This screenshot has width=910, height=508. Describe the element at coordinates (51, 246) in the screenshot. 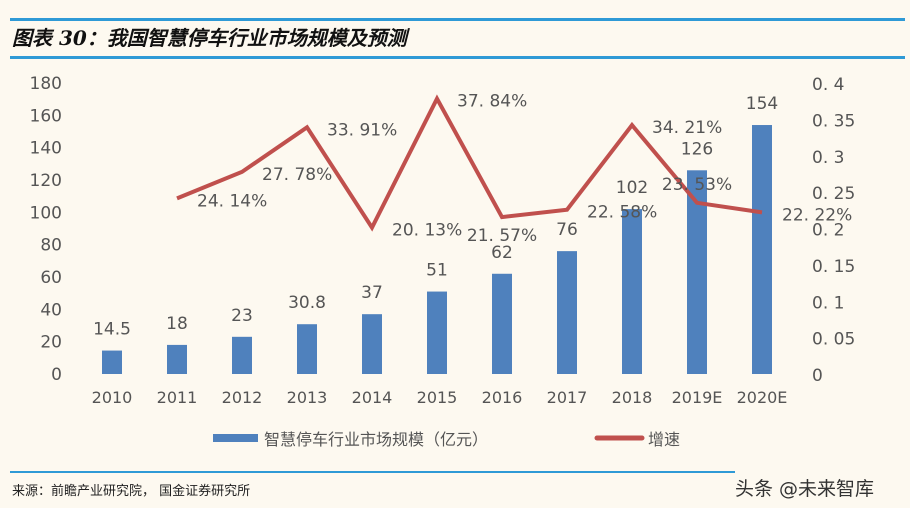

I see `left-axis-tick: 80` at that location.